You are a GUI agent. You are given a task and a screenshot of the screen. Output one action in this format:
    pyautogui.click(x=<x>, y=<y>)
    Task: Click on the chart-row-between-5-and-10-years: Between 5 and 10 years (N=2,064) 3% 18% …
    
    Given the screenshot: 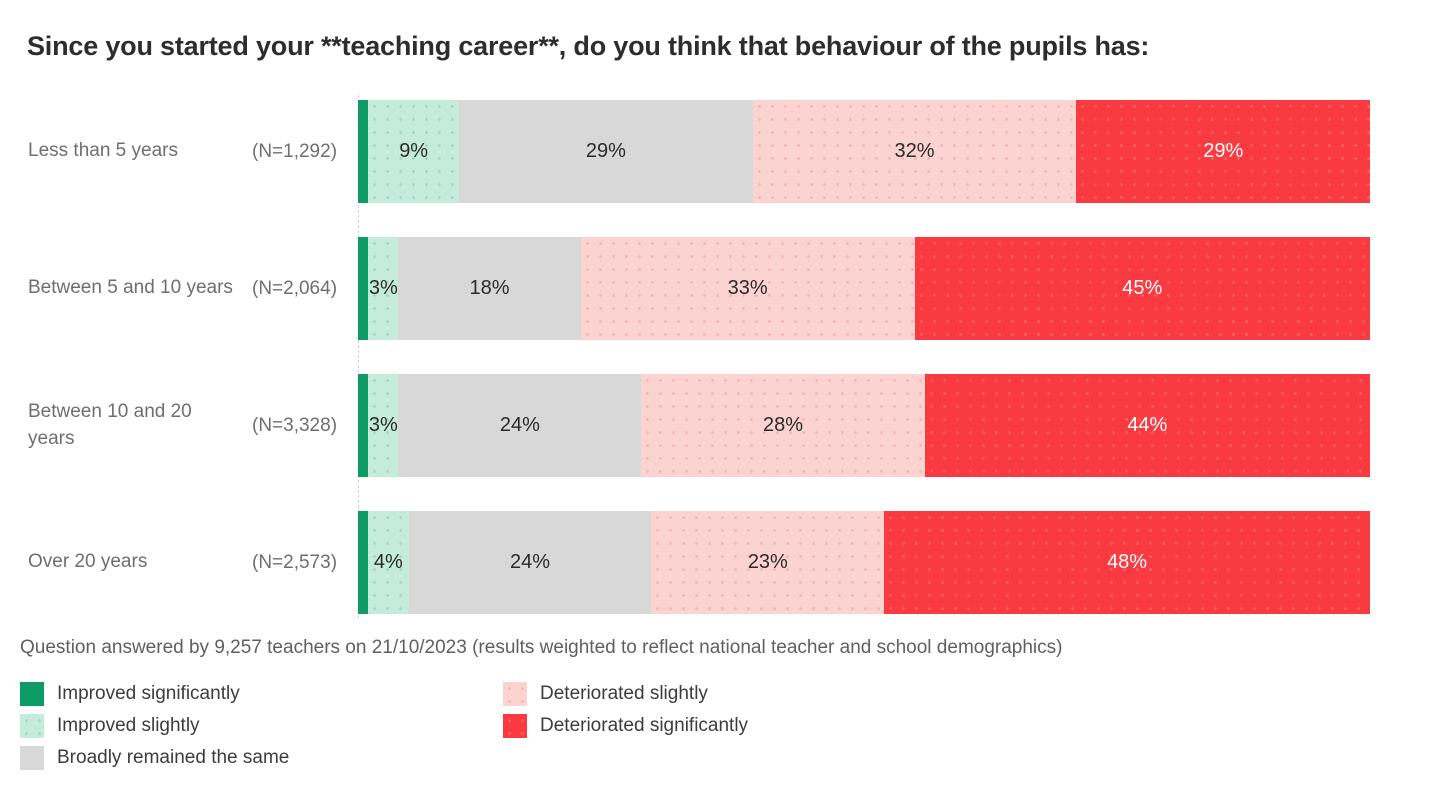 What is the action you would take?
    pyautogui.click(x=685, y=288)
    